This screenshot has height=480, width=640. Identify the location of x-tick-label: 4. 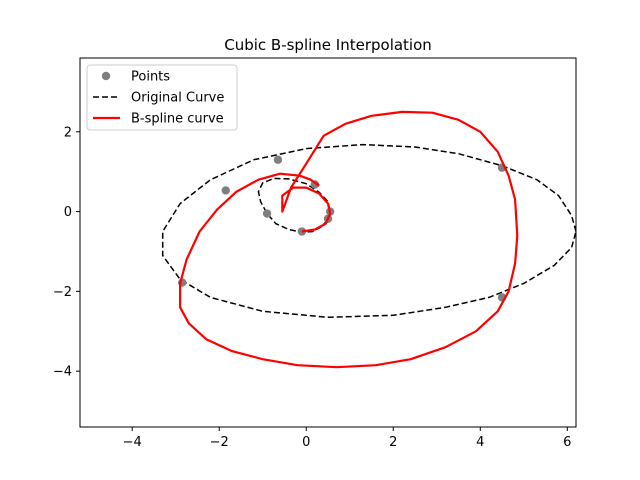
(480, 442).